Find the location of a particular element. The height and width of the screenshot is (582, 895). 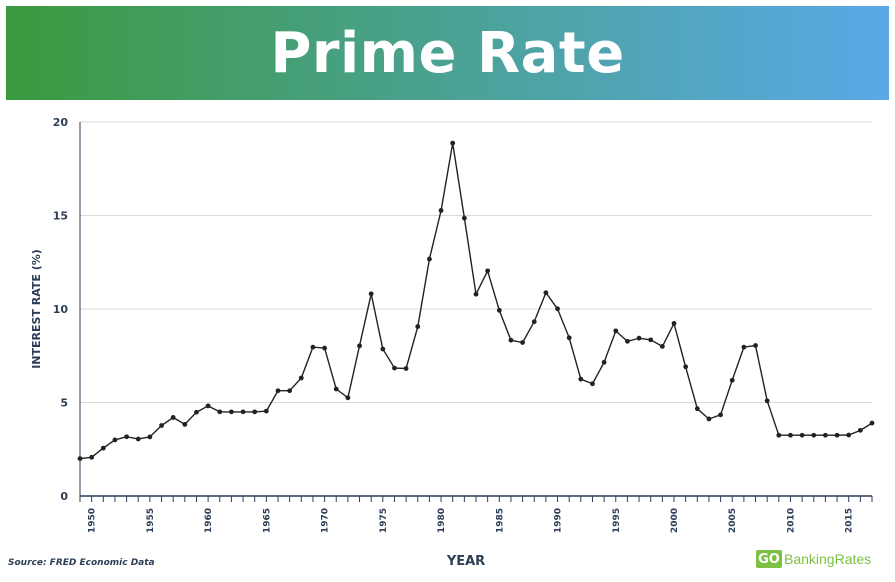

x-tick-label: 1960 is located at coordinates (209, 520).